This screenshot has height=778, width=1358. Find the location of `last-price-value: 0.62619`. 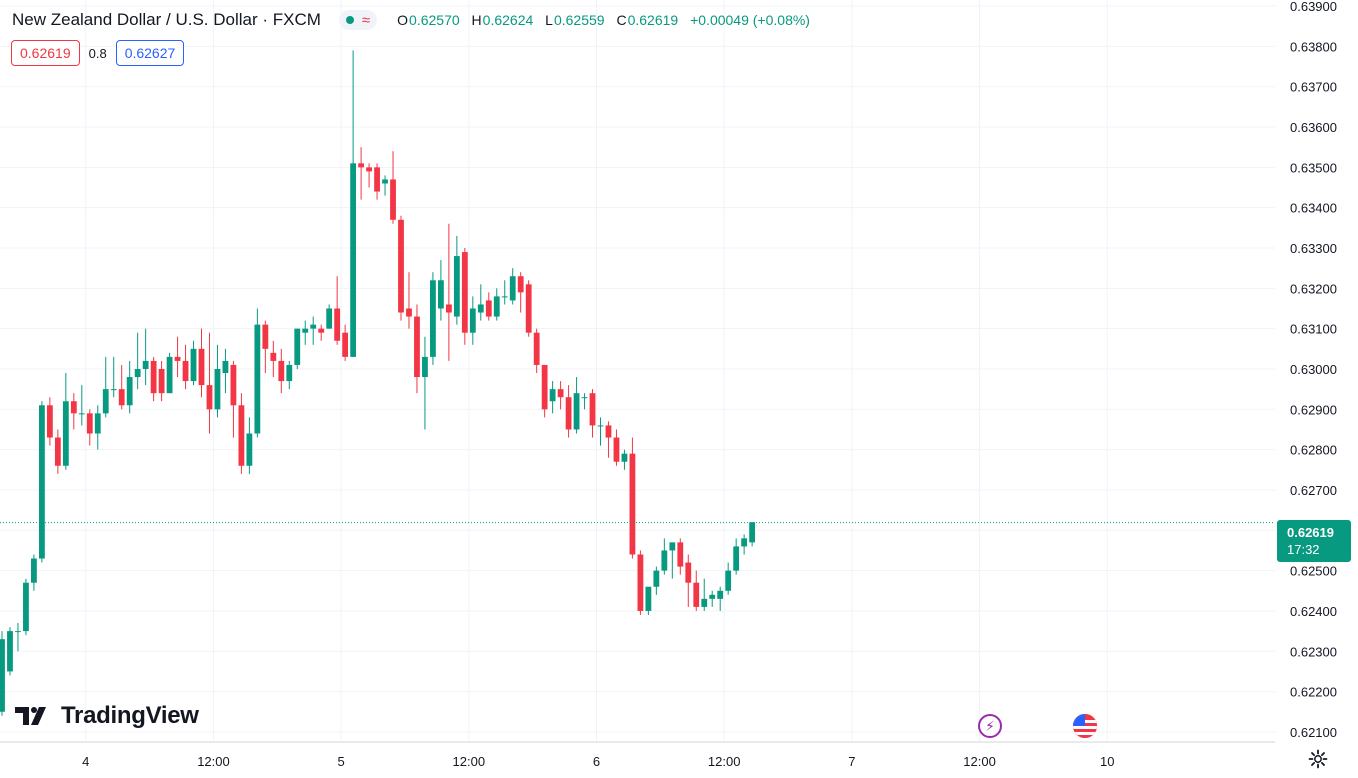

last-price-value: 0.62619 is located at coordinates (1310, 532).